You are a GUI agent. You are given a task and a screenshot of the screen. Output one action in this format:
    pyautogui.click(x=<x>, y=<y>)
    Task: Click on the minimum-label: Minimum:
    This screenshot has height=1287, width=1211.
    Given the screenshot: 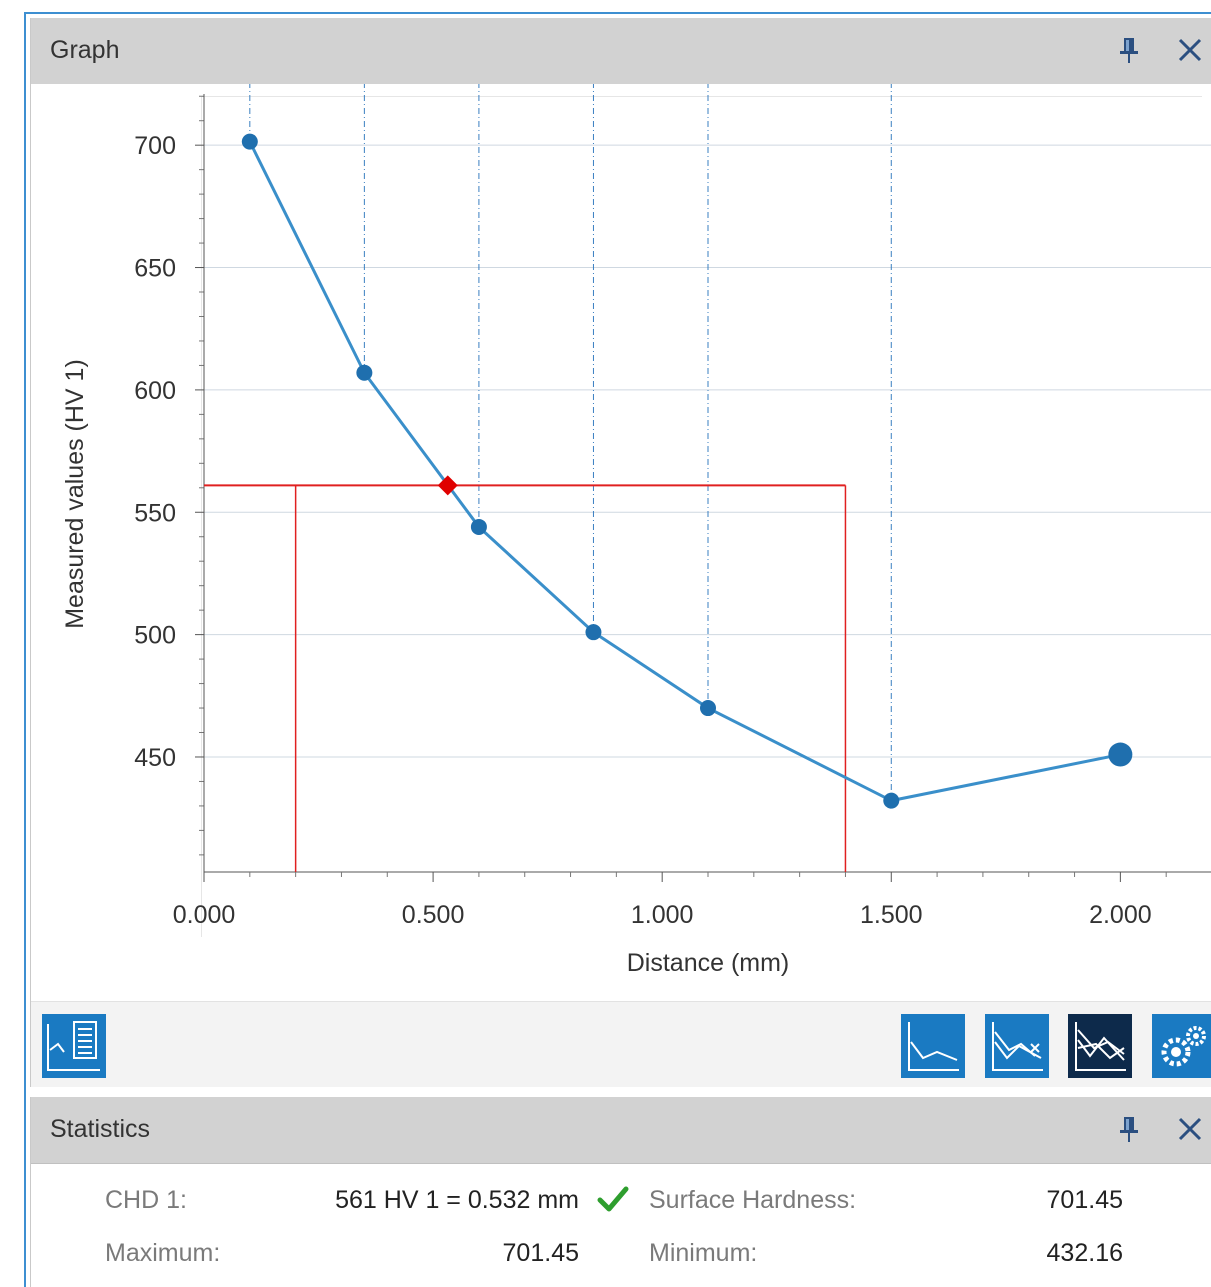 What is the action you would take?
    pyautogui.click(x=703, y=1253)
    